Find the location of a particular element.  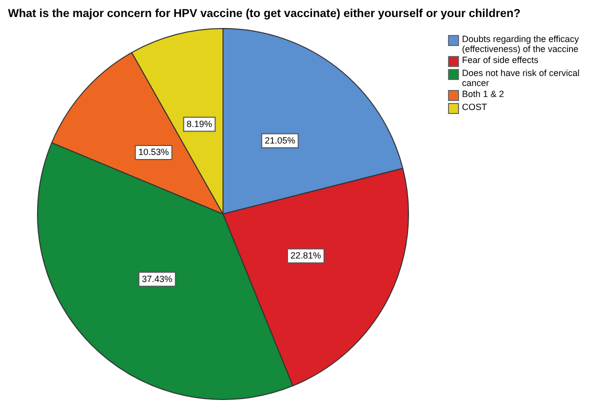

data-label: 8.19% is located at coordinates (199, 123).